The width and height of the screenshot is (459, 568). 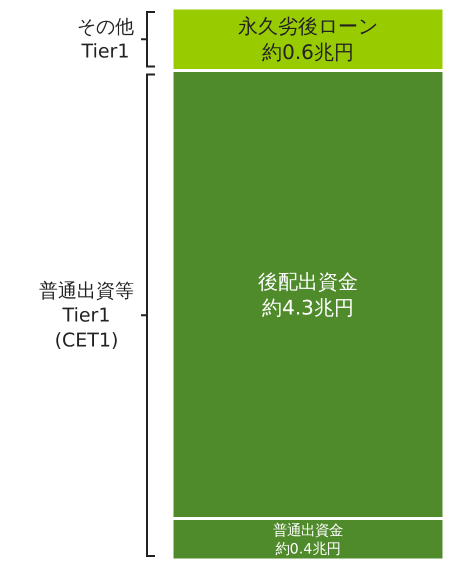 I want to click on series-label: 後配出資金, so click(x=308, y=281).